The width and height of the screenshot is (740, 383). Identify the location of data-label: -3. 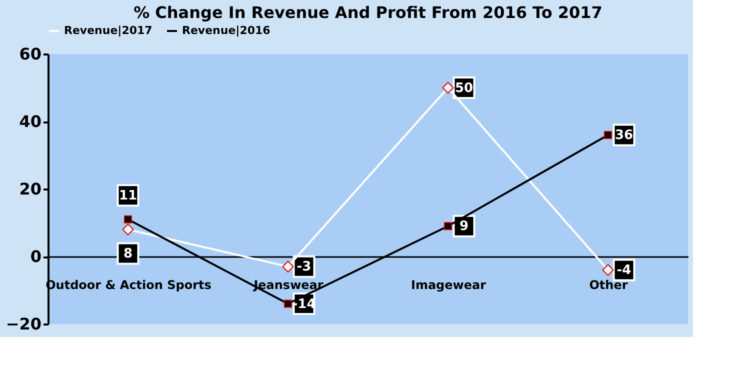
(304, 267).